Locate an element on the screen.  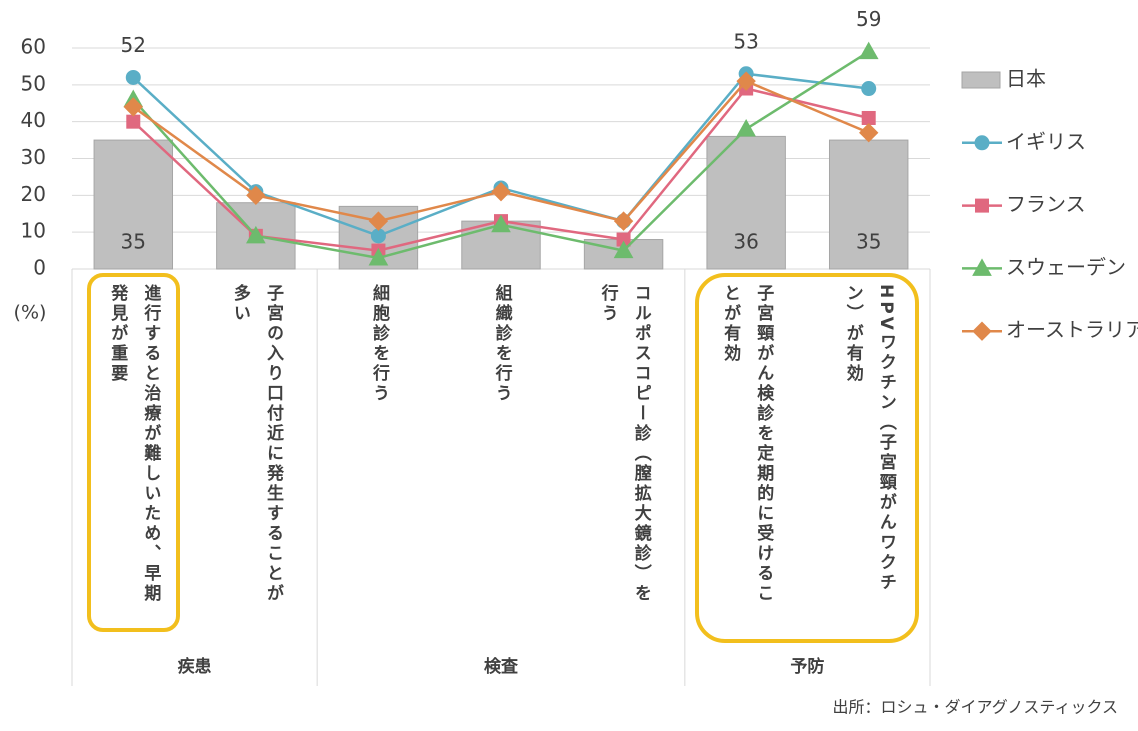
y-tick-label: 40 is located at coordinates (33, 120).